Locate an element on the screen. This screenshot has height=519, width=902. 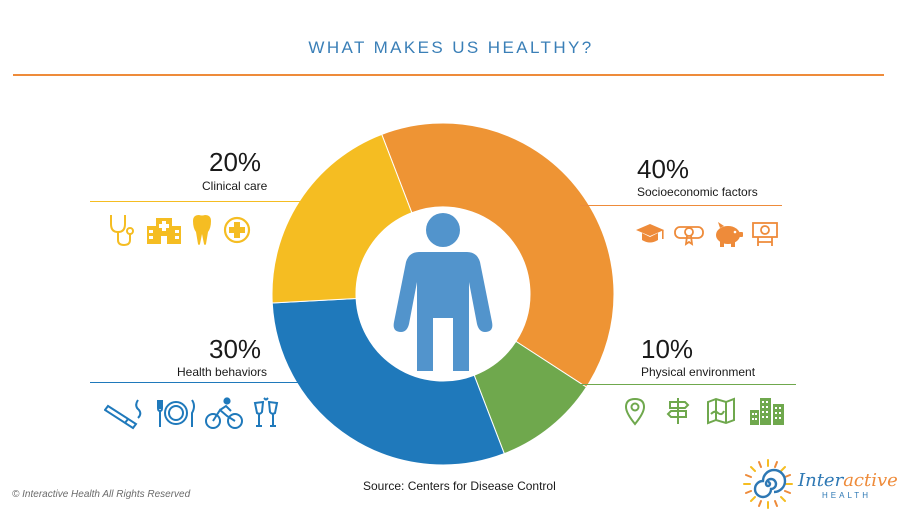
tooth-icon is located at coordinates (202, 230).